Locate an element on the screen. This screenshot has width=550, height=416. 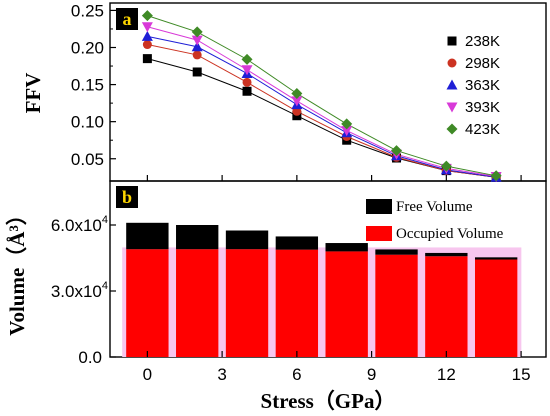
legend-marker-363K is located at coordinates (452, 84).